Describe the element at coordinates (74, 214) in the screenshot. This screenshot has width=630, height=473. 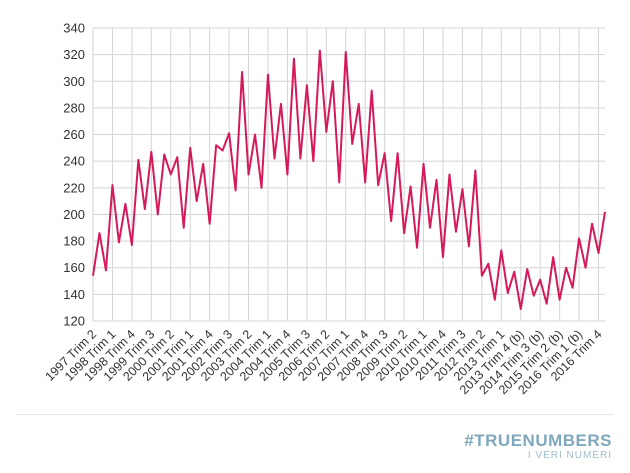
I see `y-tick-label: 200` at that location.